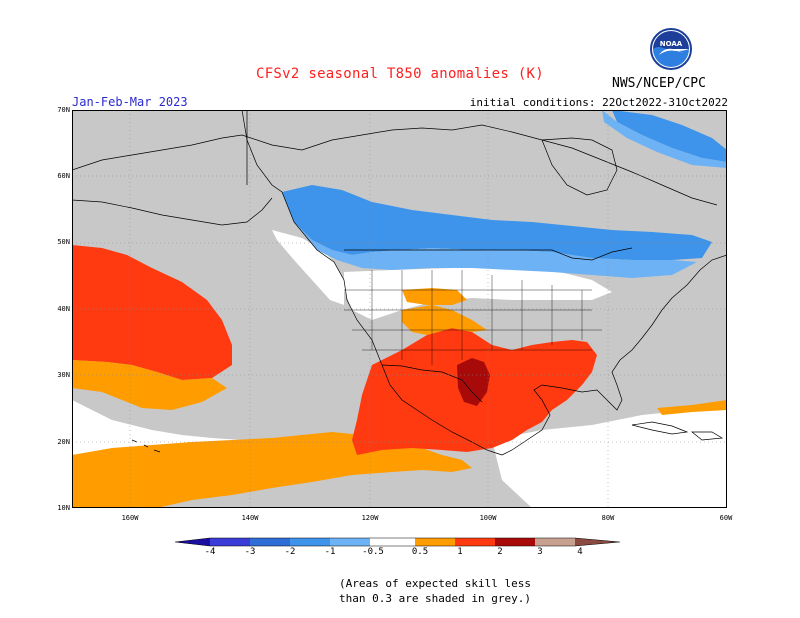  Describe the element at coordinates (598, 102) in the screenshot. I see `initial-conditions: initial conditions: 22Oct2022-31Oct2022` at that location.